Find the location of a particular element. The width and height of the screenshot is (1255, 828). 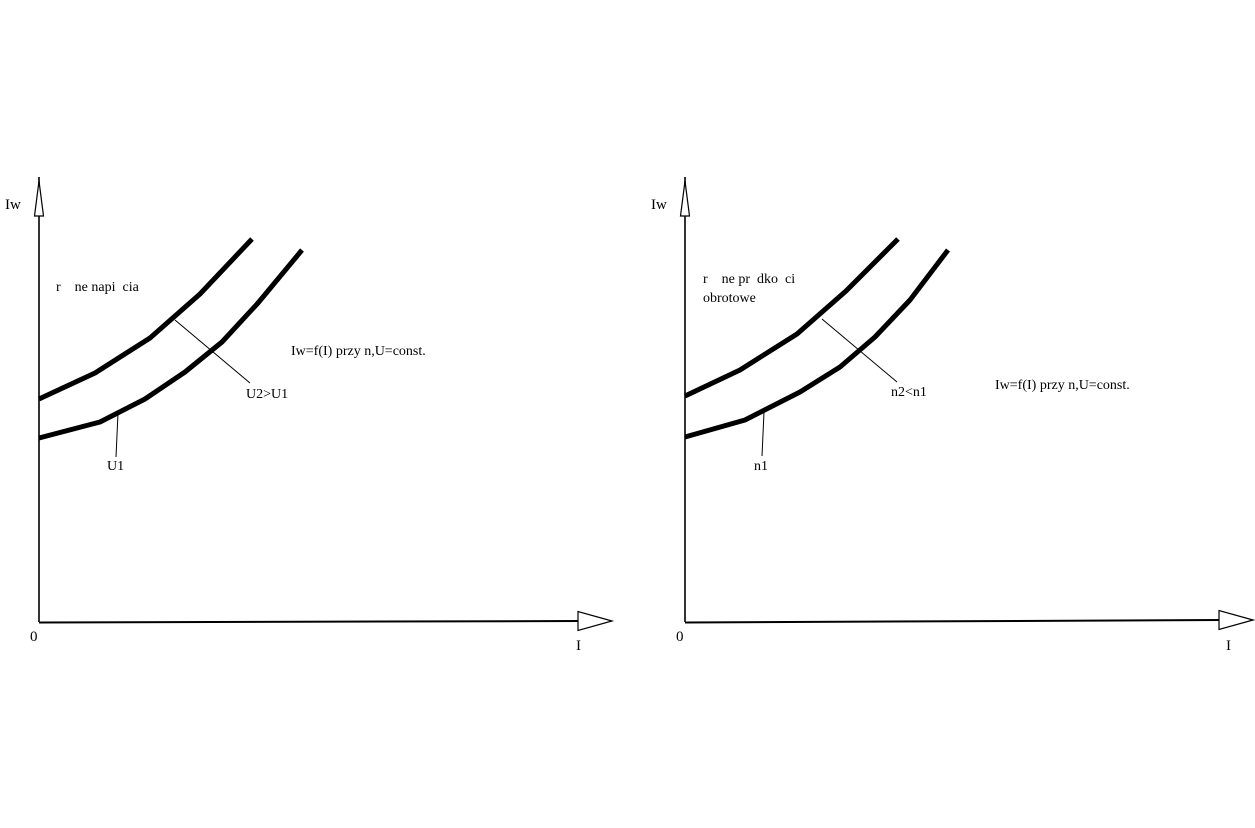

right-origin-label: 0 is located at coordinates (680, 637).